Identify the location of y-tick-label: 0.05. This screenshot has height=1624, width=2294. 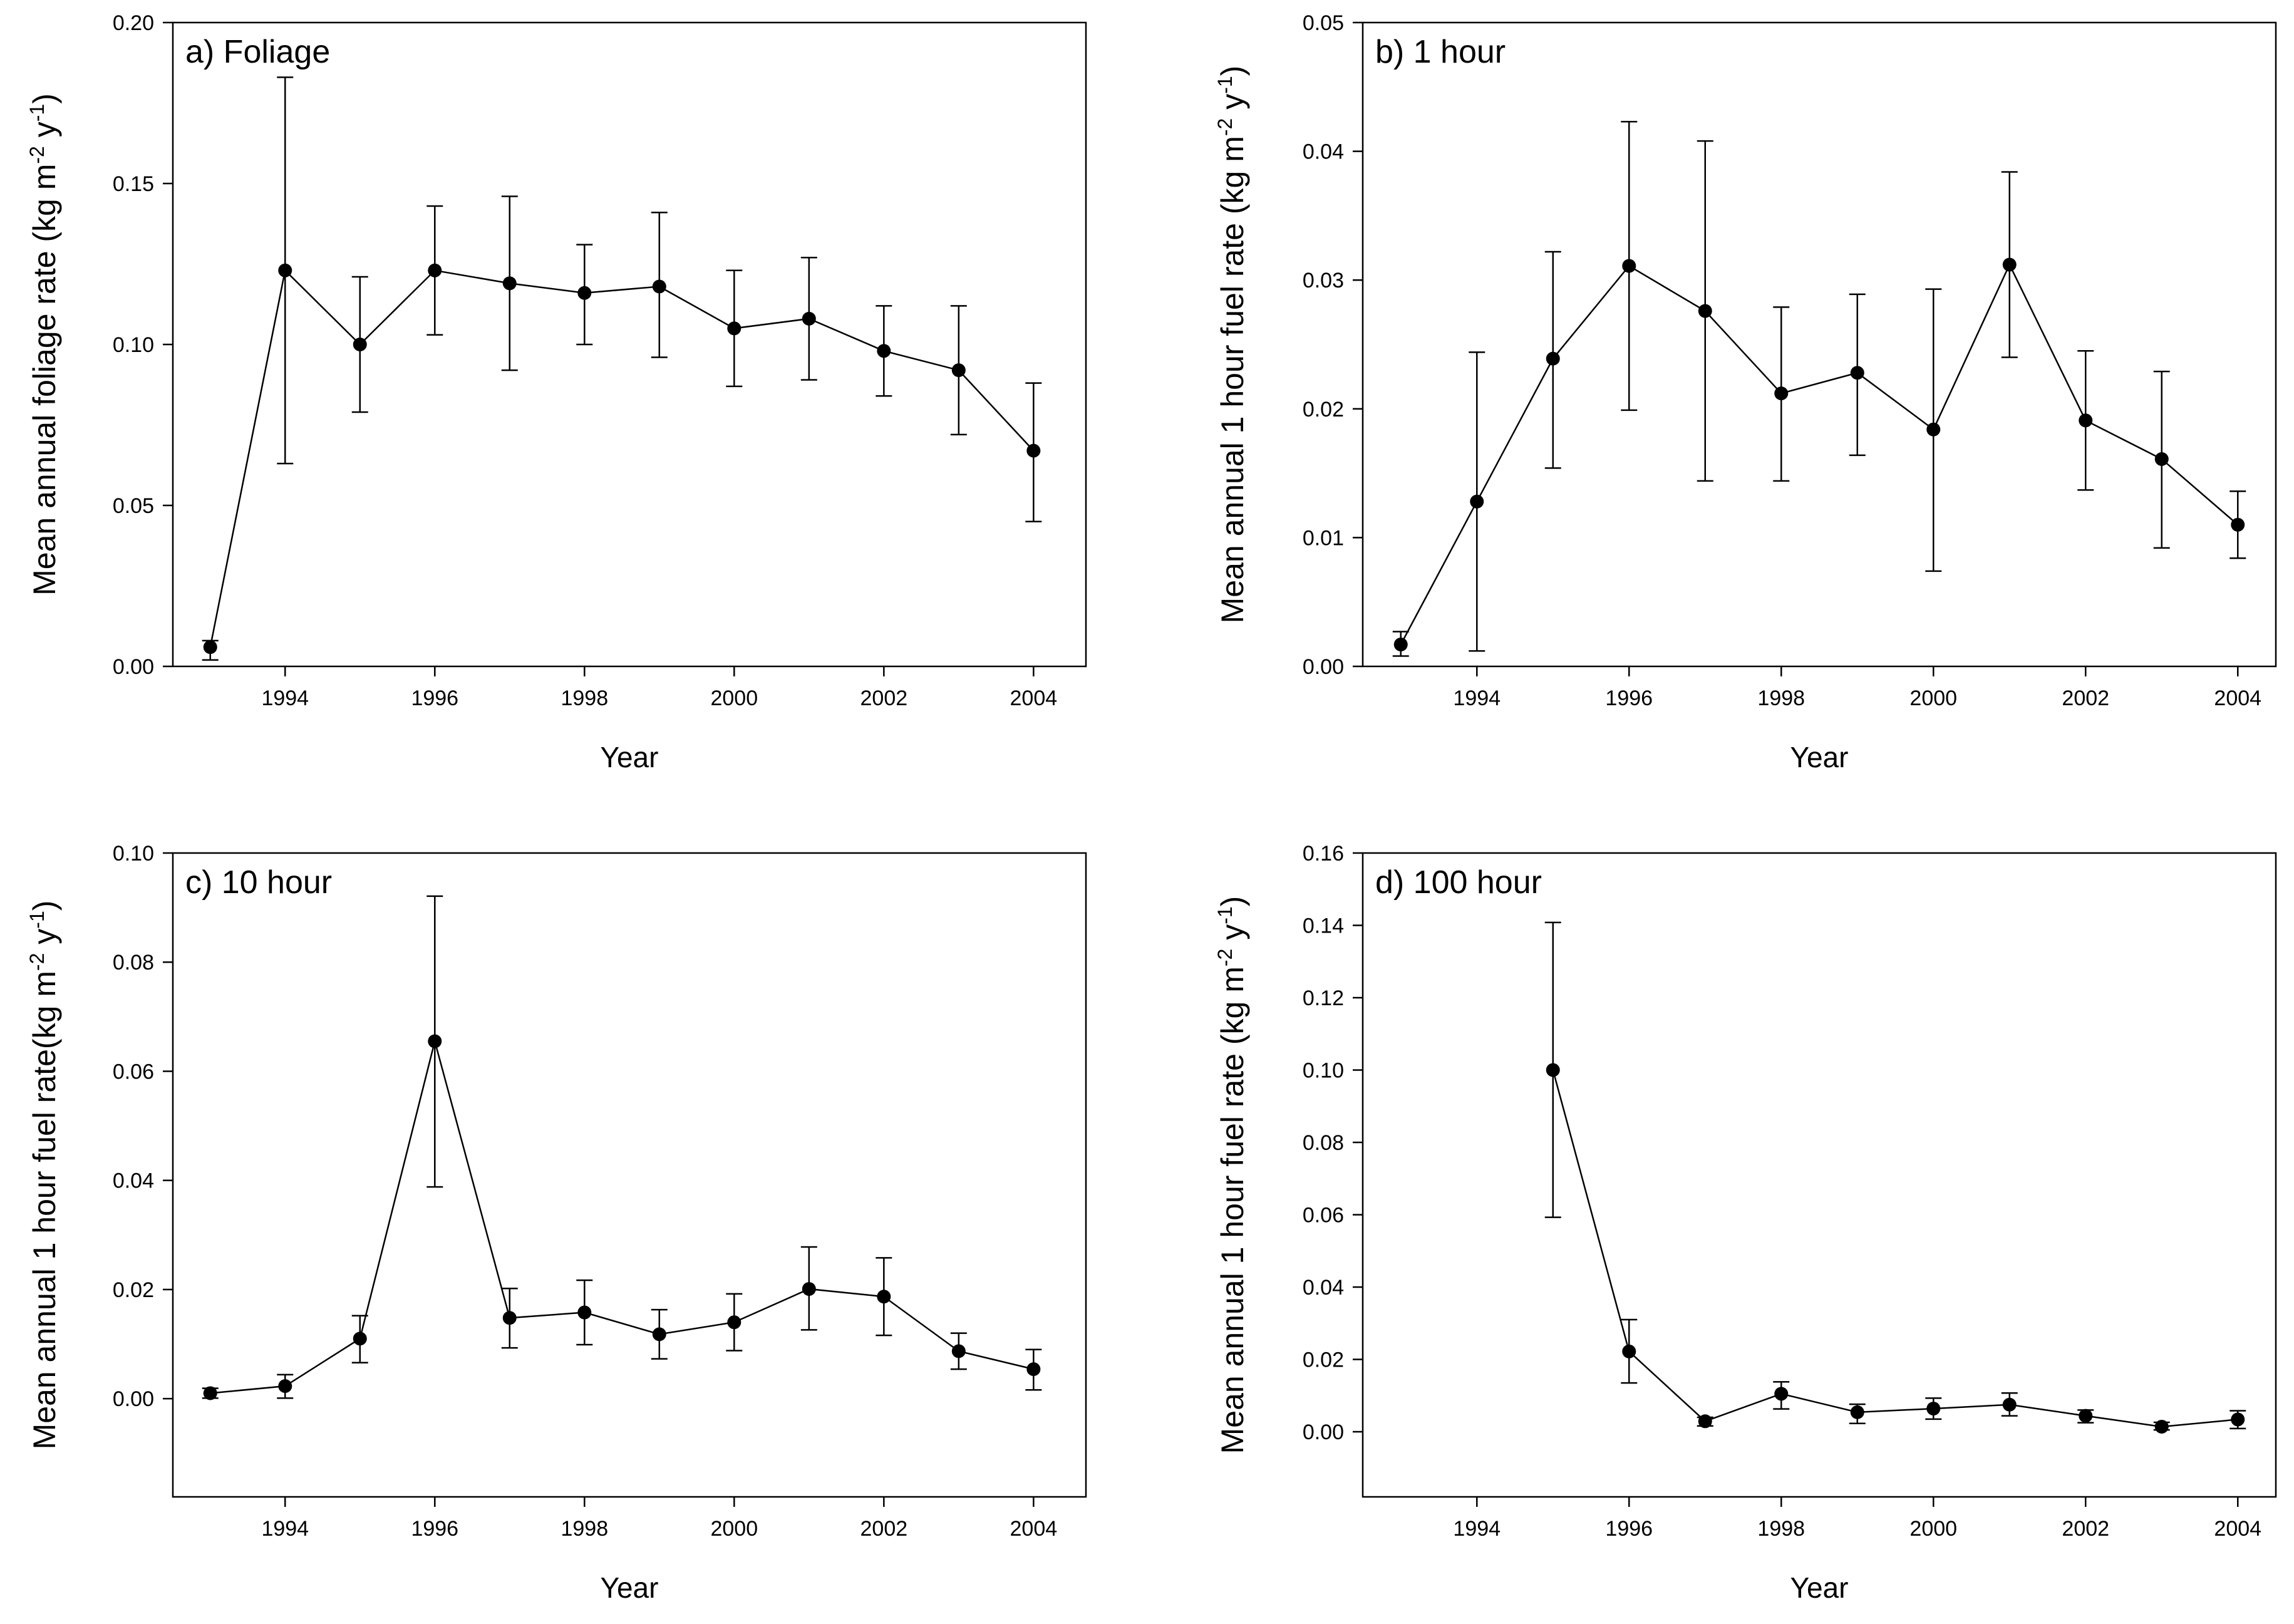
(133, 506).